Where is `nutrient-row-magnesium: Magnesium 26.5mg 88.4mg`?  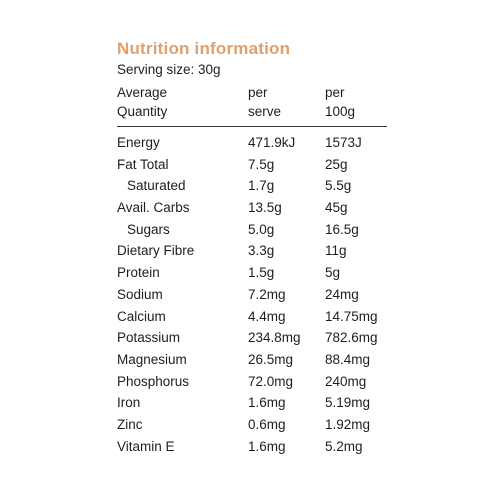 nutrient-row-magnesium: Magnesium 26.5mg 88.4mg is located at coordinates (252, 360).